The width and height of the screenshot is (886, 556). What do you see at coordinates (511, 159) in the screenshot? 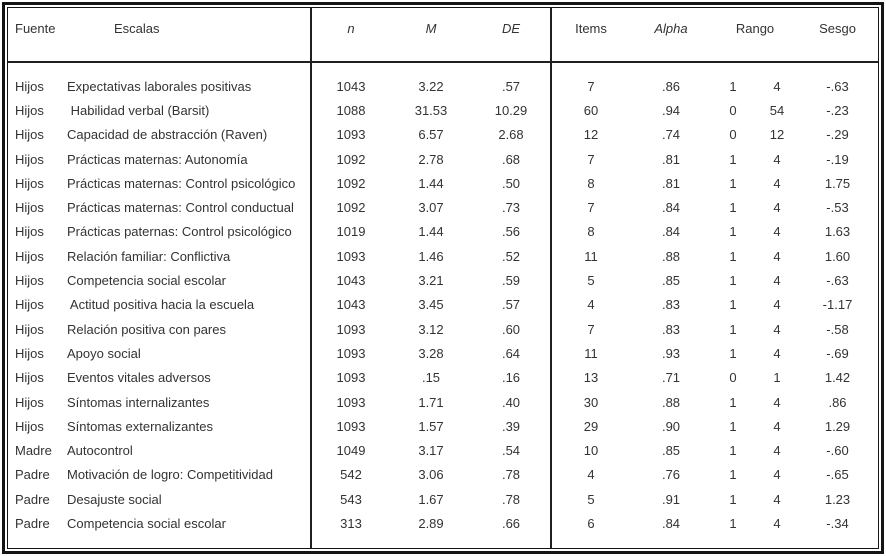
I see `cell-de: .68` at bounding box center [511, 159].